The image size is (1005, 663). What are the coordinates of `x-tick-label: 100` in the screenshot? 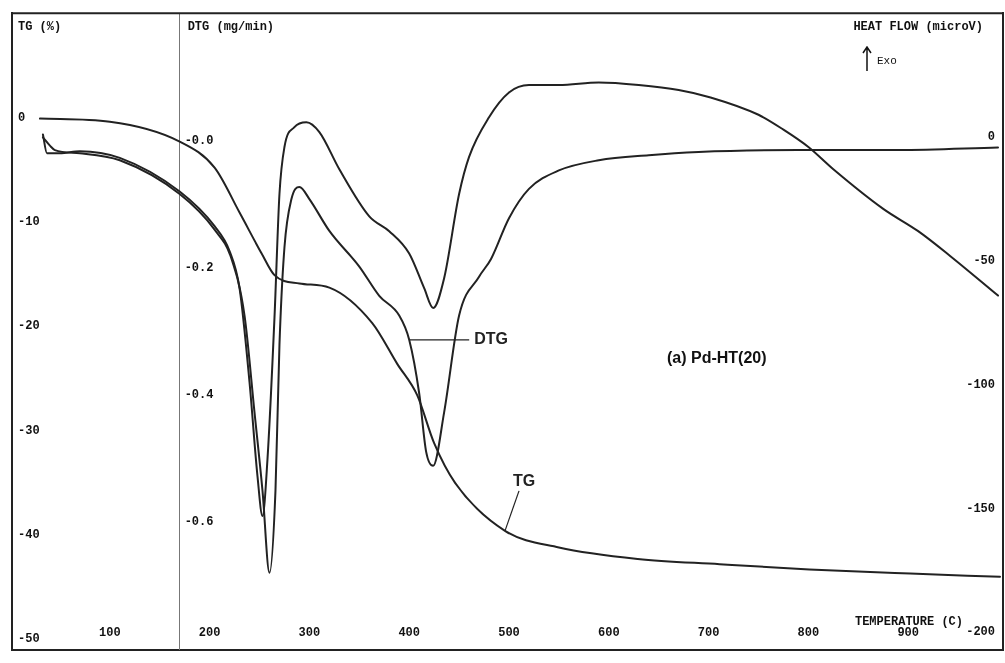 It's located at (110, 632).